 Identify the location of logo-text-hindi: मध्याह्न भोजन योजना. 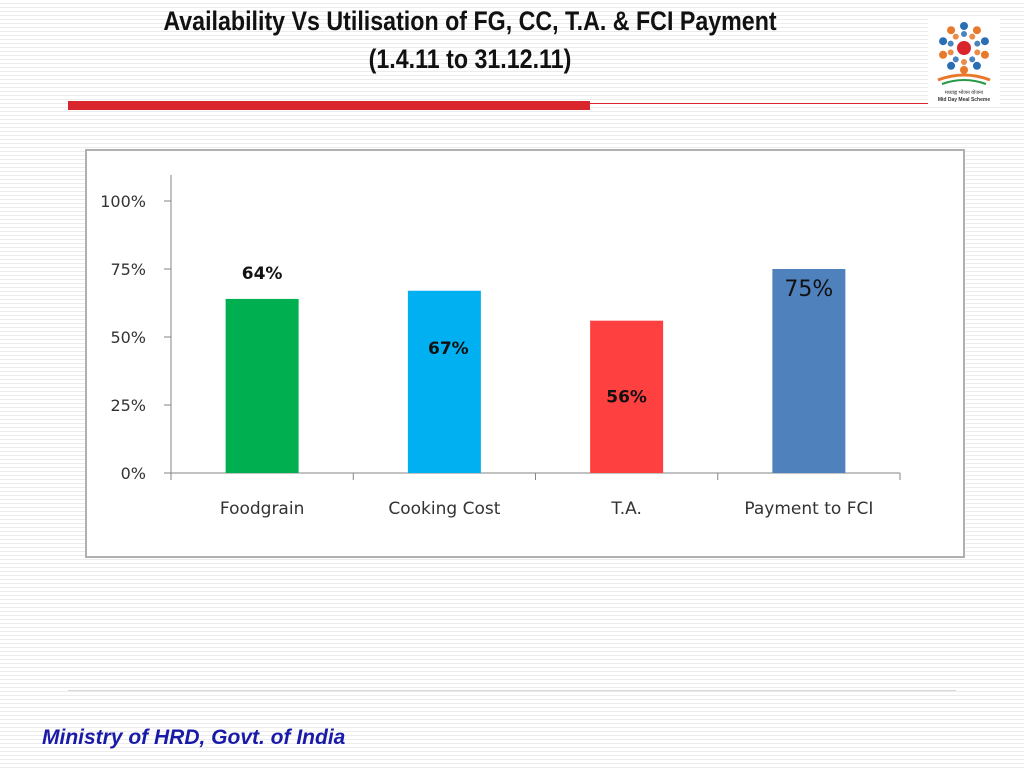
(964, 93).